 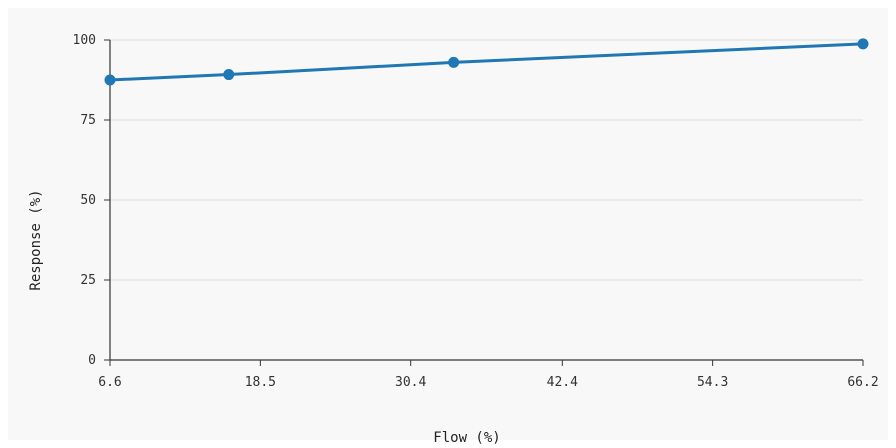 What do you see at coordinates (712, 382) in the screenshot?
I see `x-tick-label: 54.3` at bounding box center [712, 382].